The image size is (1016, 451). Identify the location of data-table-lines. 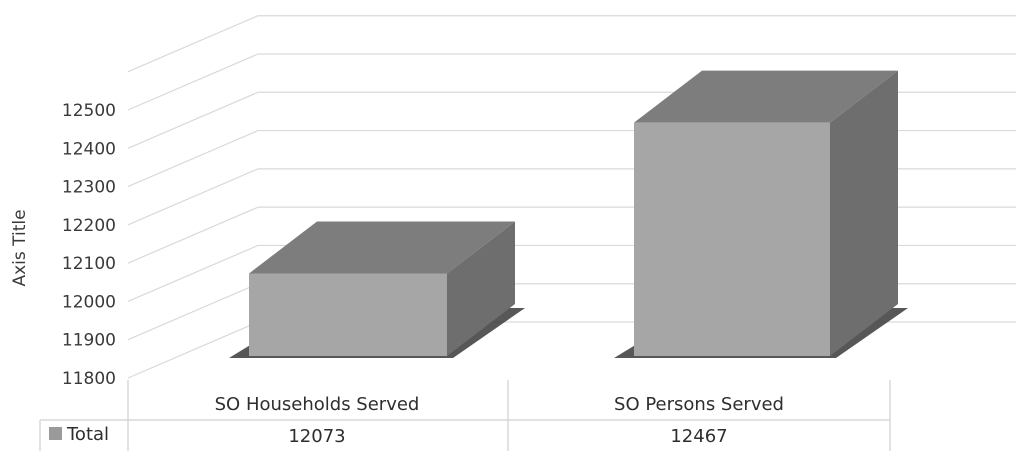
(465, 415).